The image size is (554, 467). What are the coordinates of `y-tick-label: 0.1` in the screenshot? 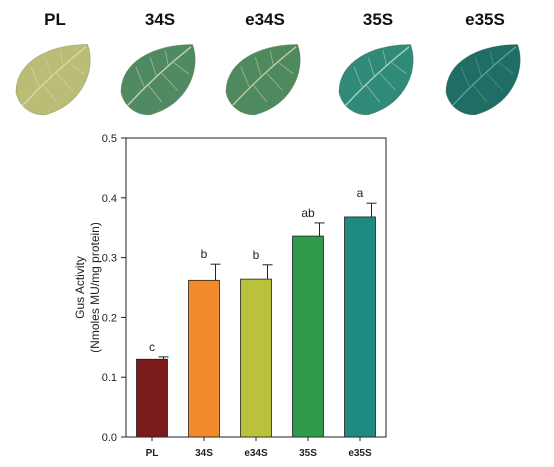 It's located at (109, 378).